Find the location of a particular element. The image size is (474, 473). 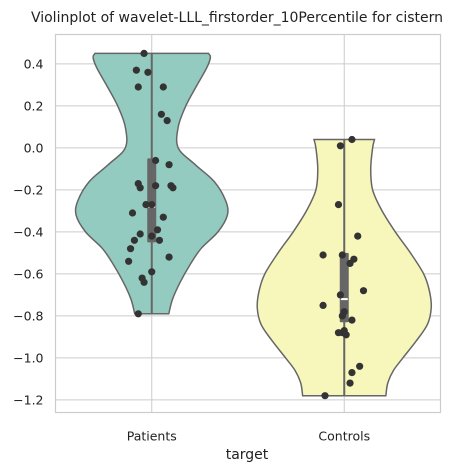

y-tick-labels: 0.4 0.2 0.0 −0.2 −0.4 −0.6 −0.8 −1.0 −1.2 is located at coordinates (28, 231).